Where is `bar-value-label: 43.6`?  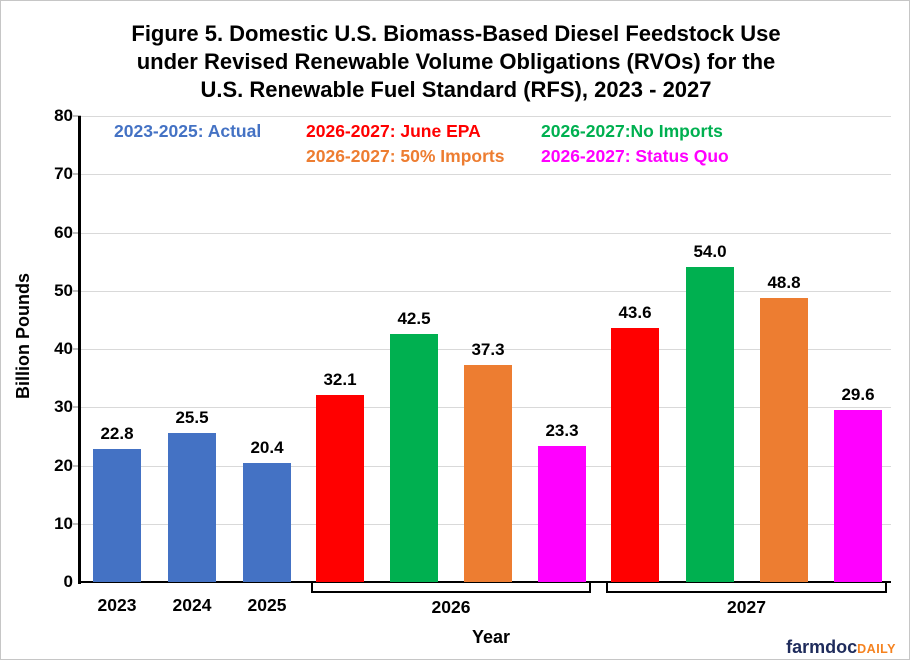
bar-value-label: 43.6 is located at coordinates (635, 313).